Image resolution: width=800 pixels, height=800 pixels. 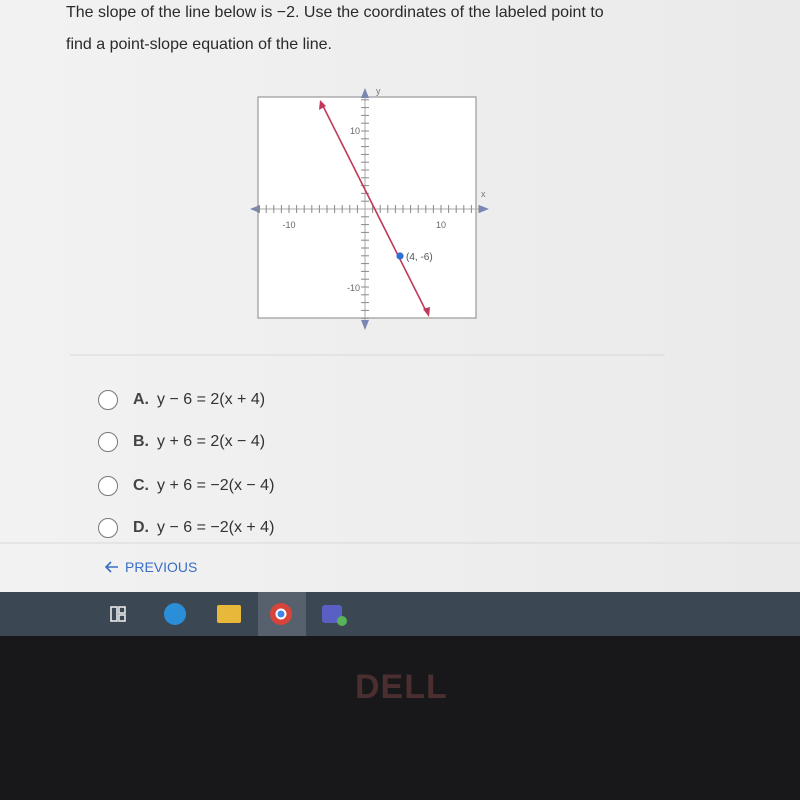 What do you see at coordinates (378, 91) in the screenshot?
I see `y-axis-label: y` at bounding box center [378, 91].